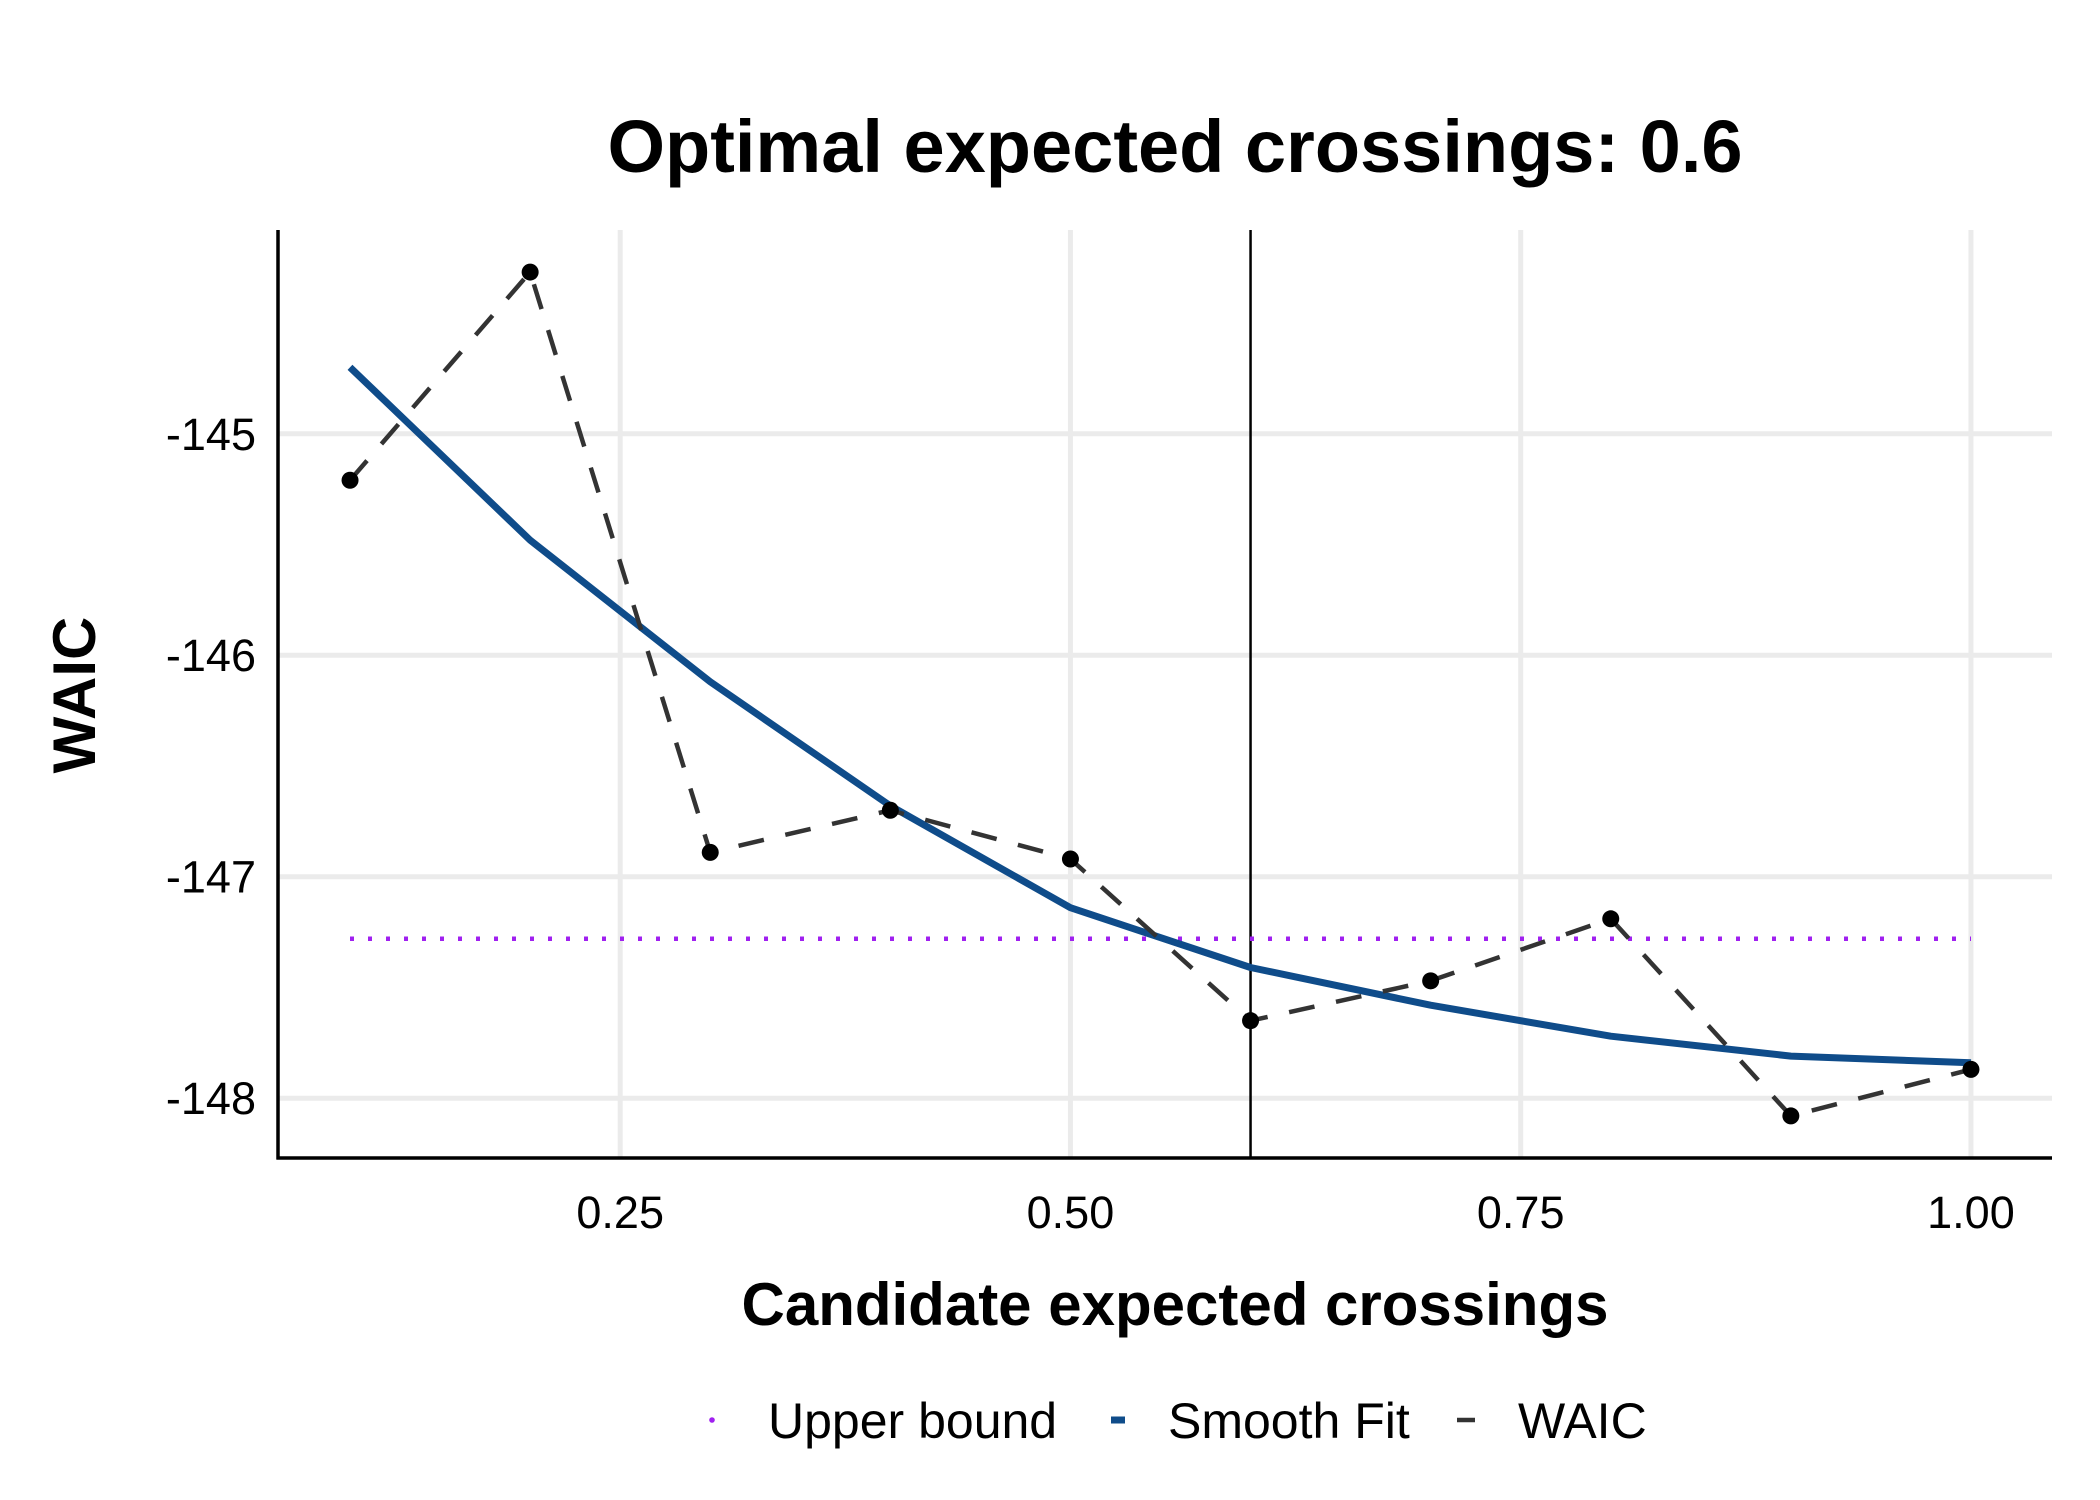 The width and height of the screenshot is (2100, 1500). I want to click on legend-label: WAIC, so click(1582, 1421).